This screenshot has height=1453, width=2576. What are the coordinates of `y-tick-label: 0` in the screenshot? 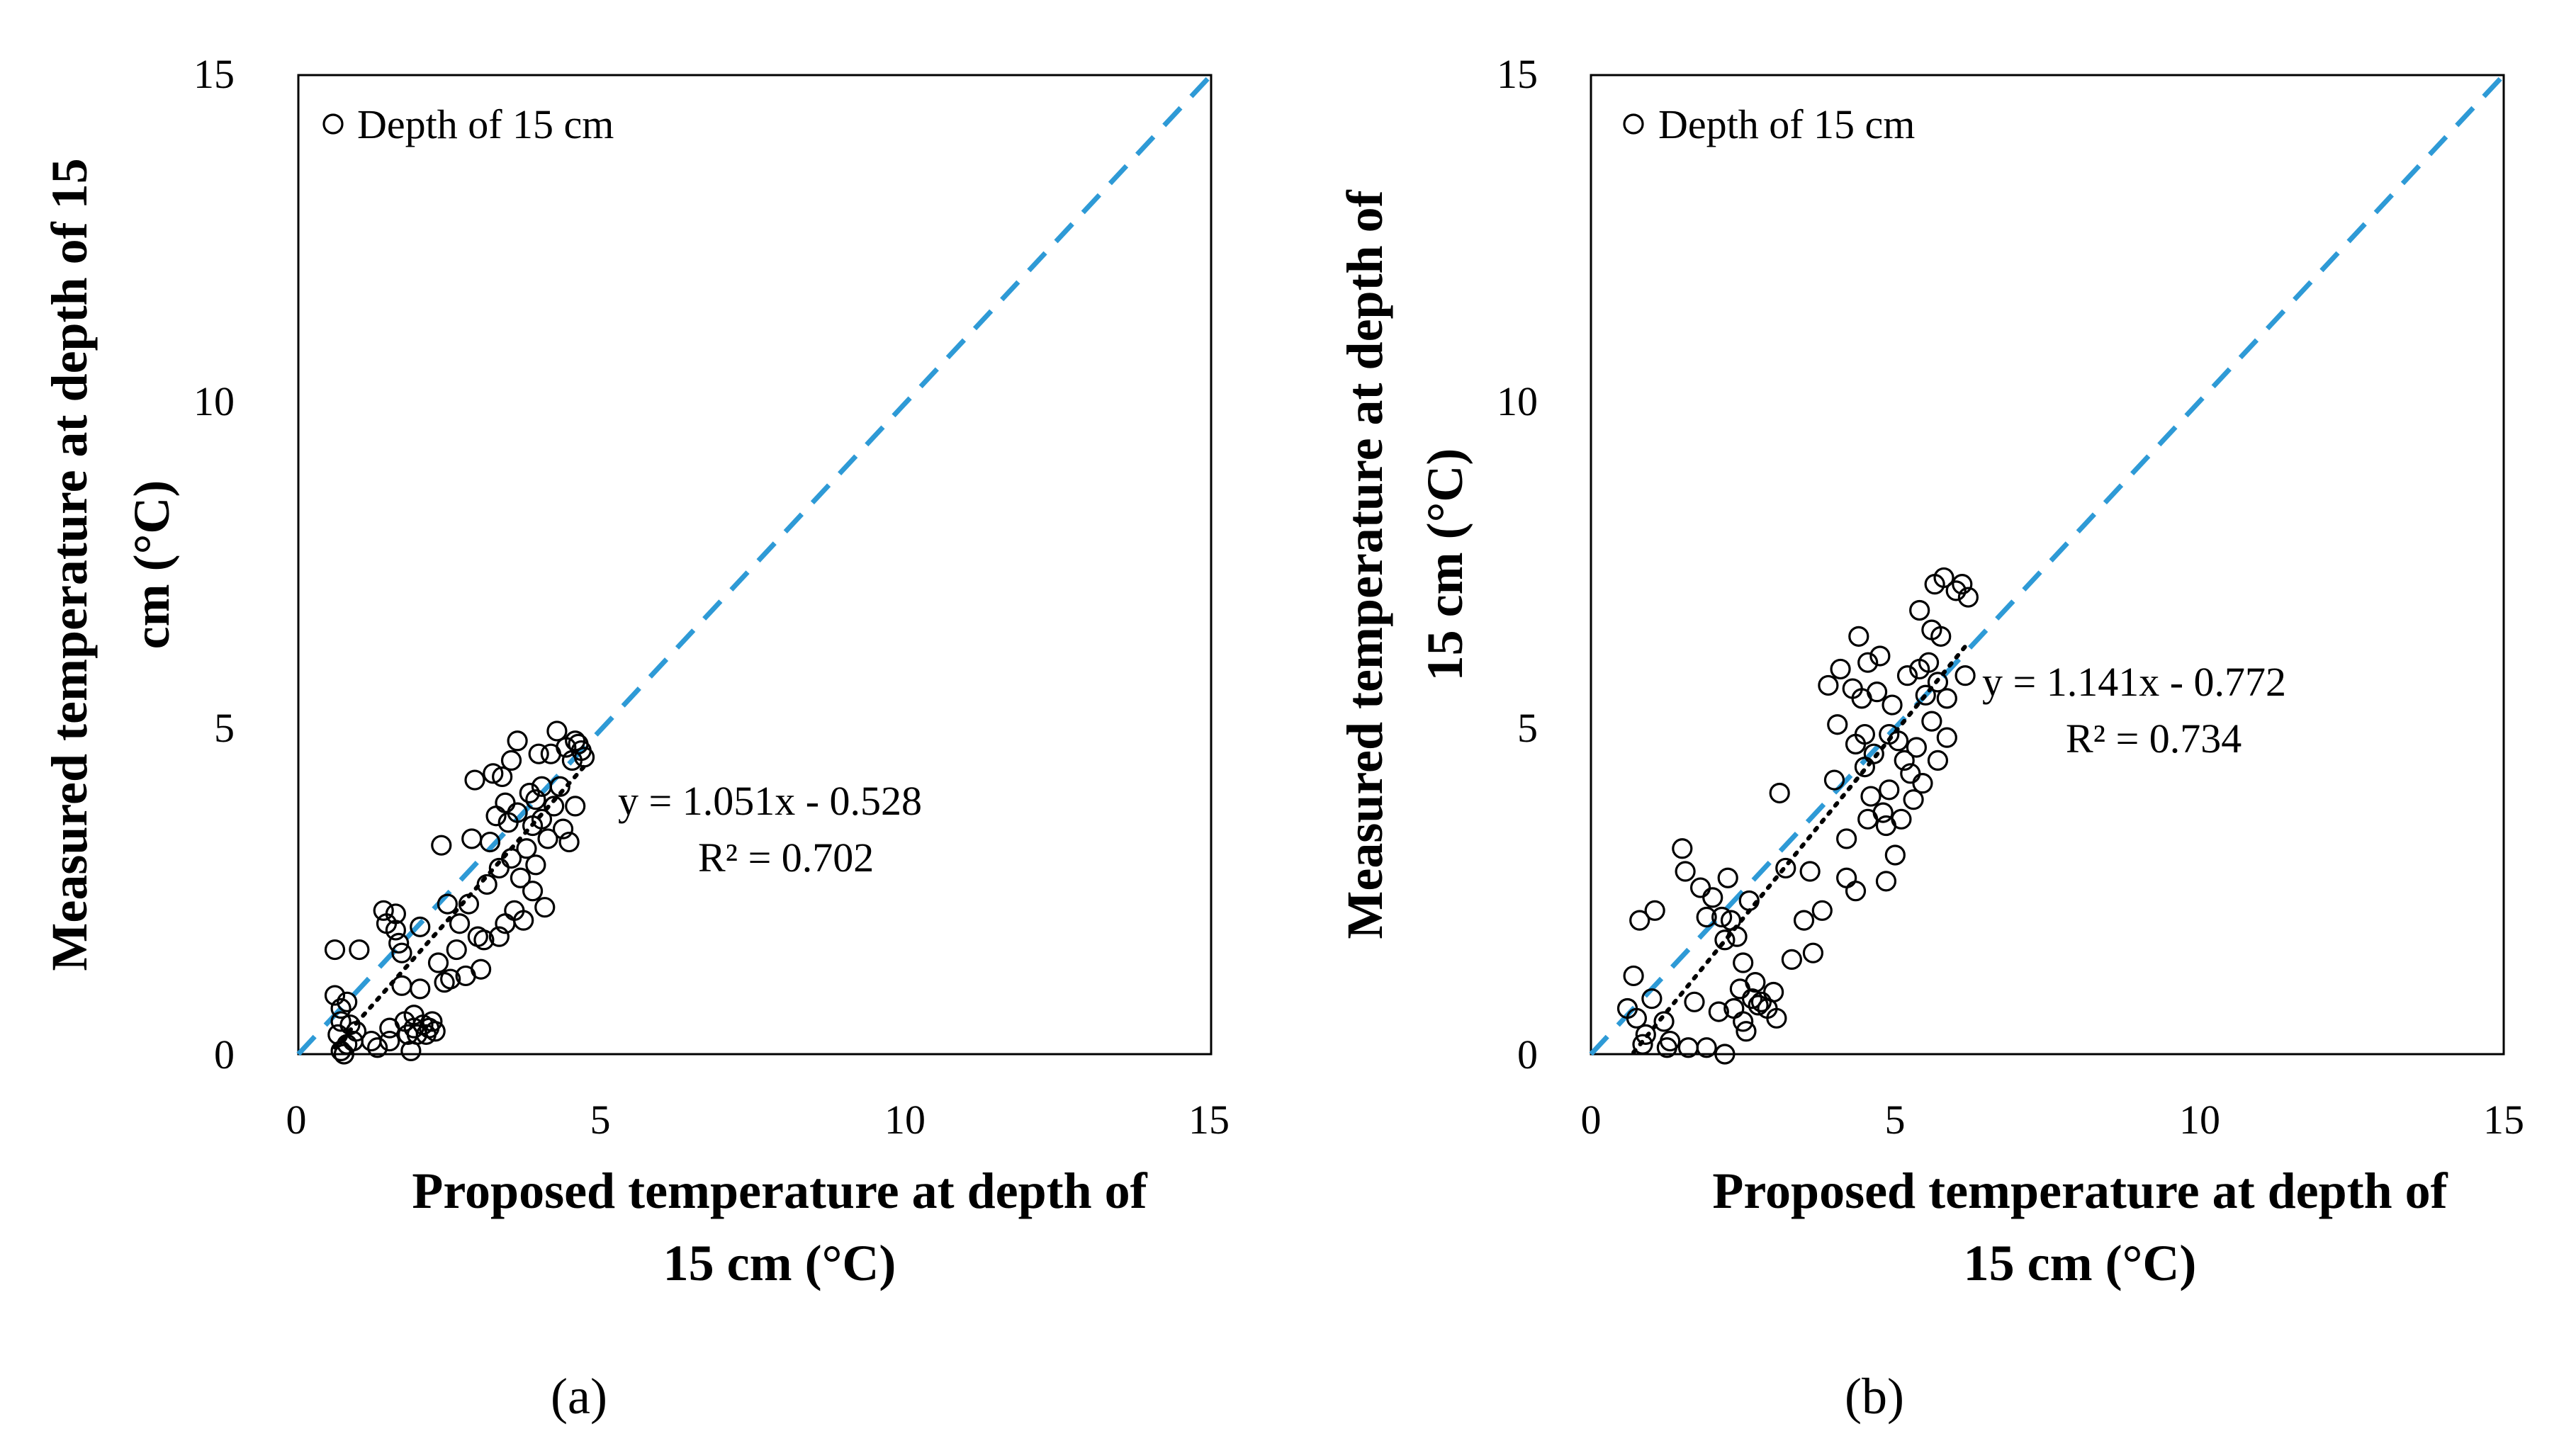 It's located at (224, 1054).